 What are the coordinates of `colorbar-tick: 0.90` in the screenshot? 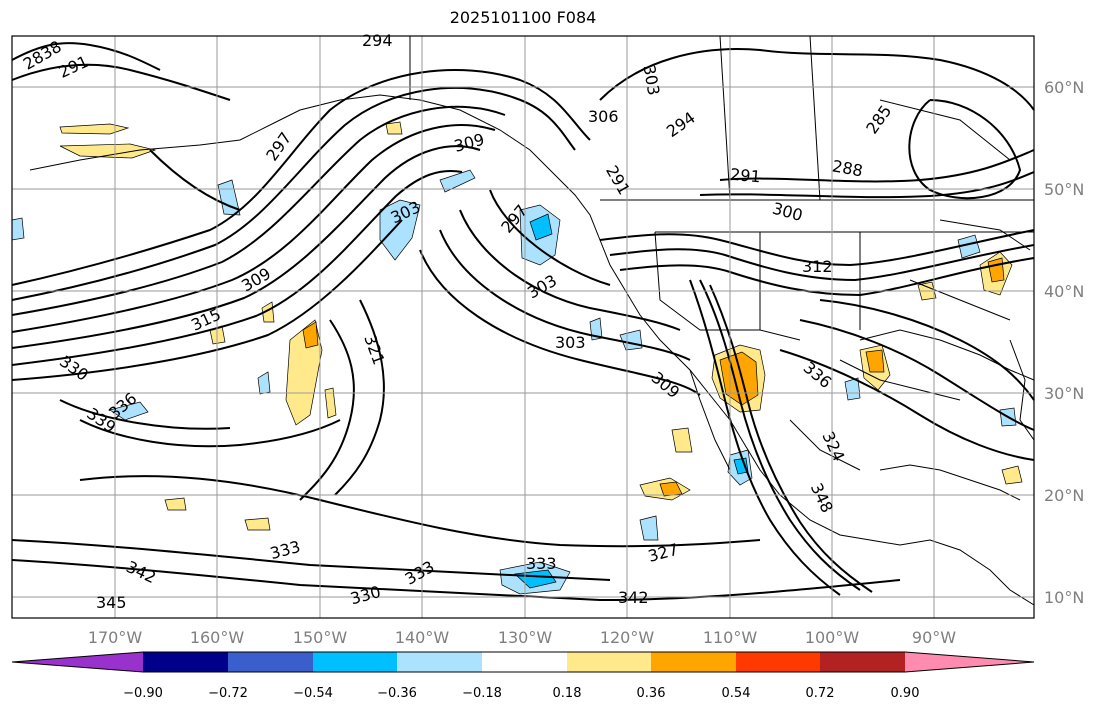 It's located at (905, 693).